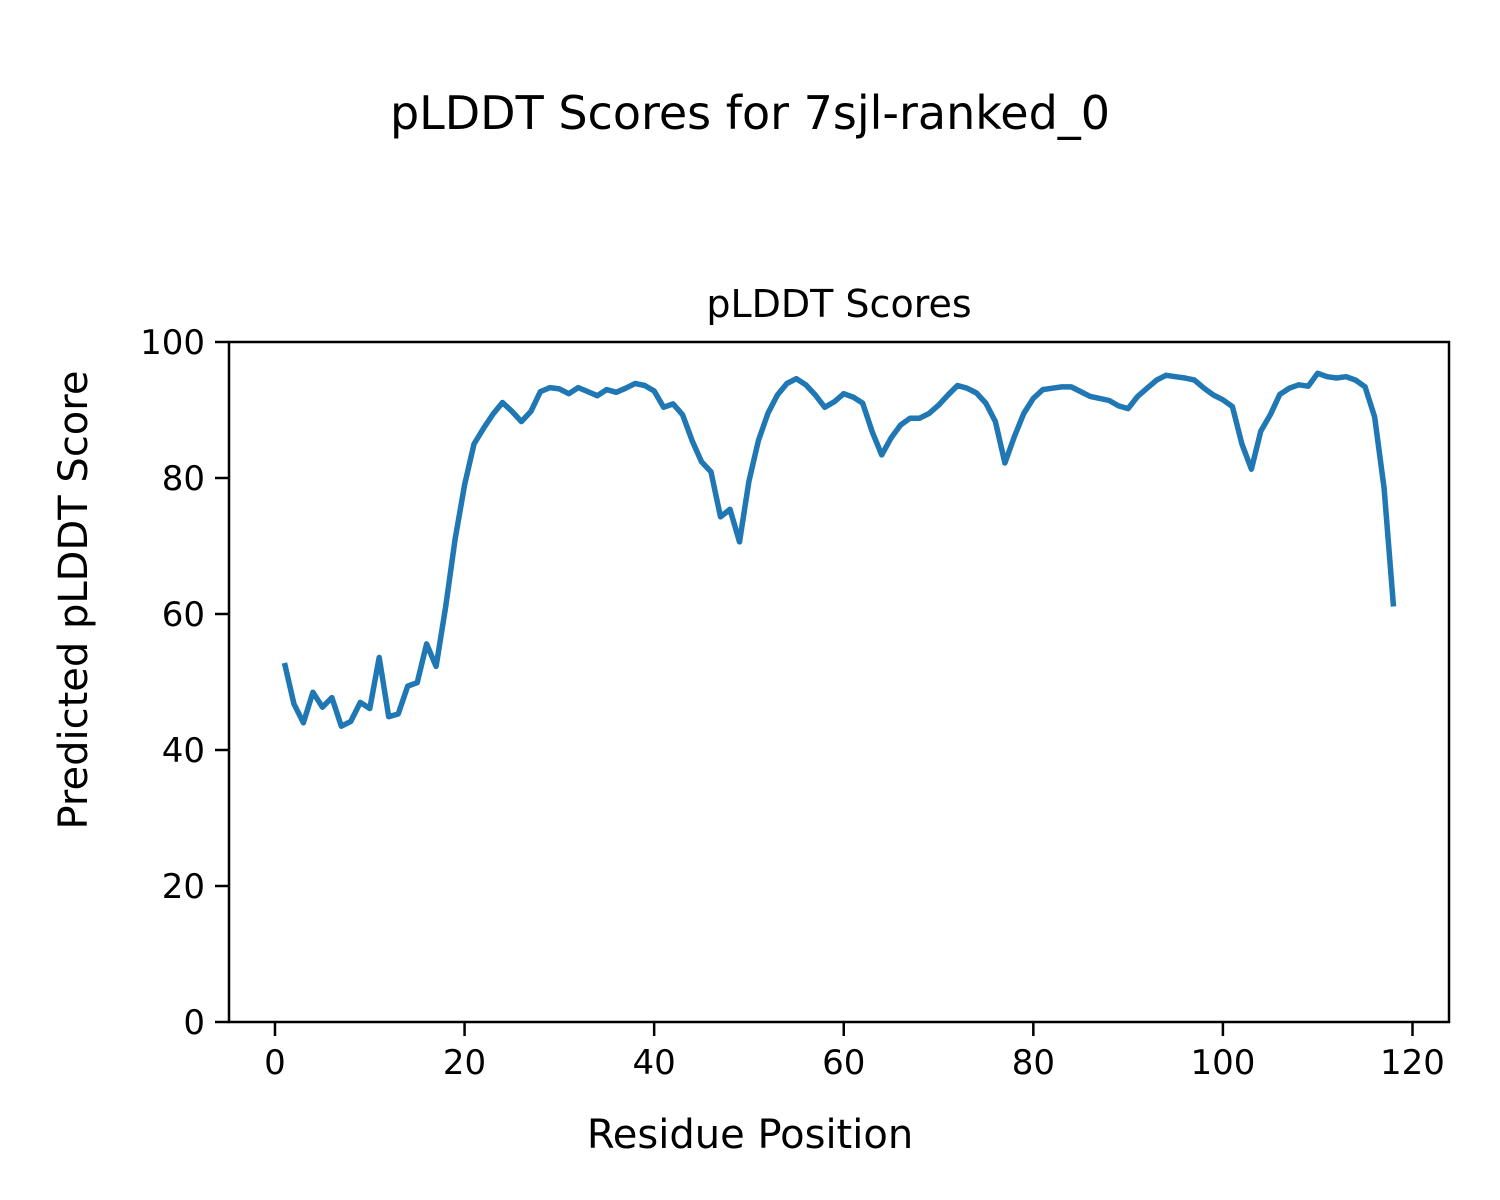 This screenshot has width=1500, height=1200. I want to click on x-tick-label: 100, so click(1222, 1063).